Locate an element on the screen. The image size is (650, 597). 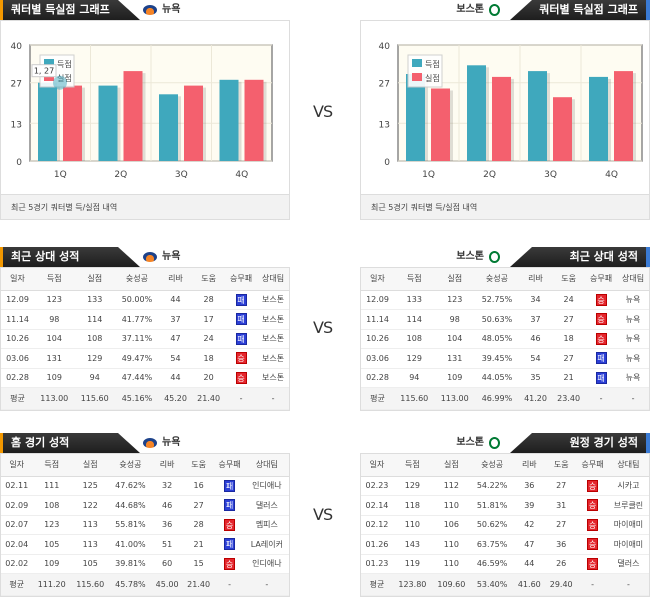
table-cell: 18 is located at coordinates (209, 358).